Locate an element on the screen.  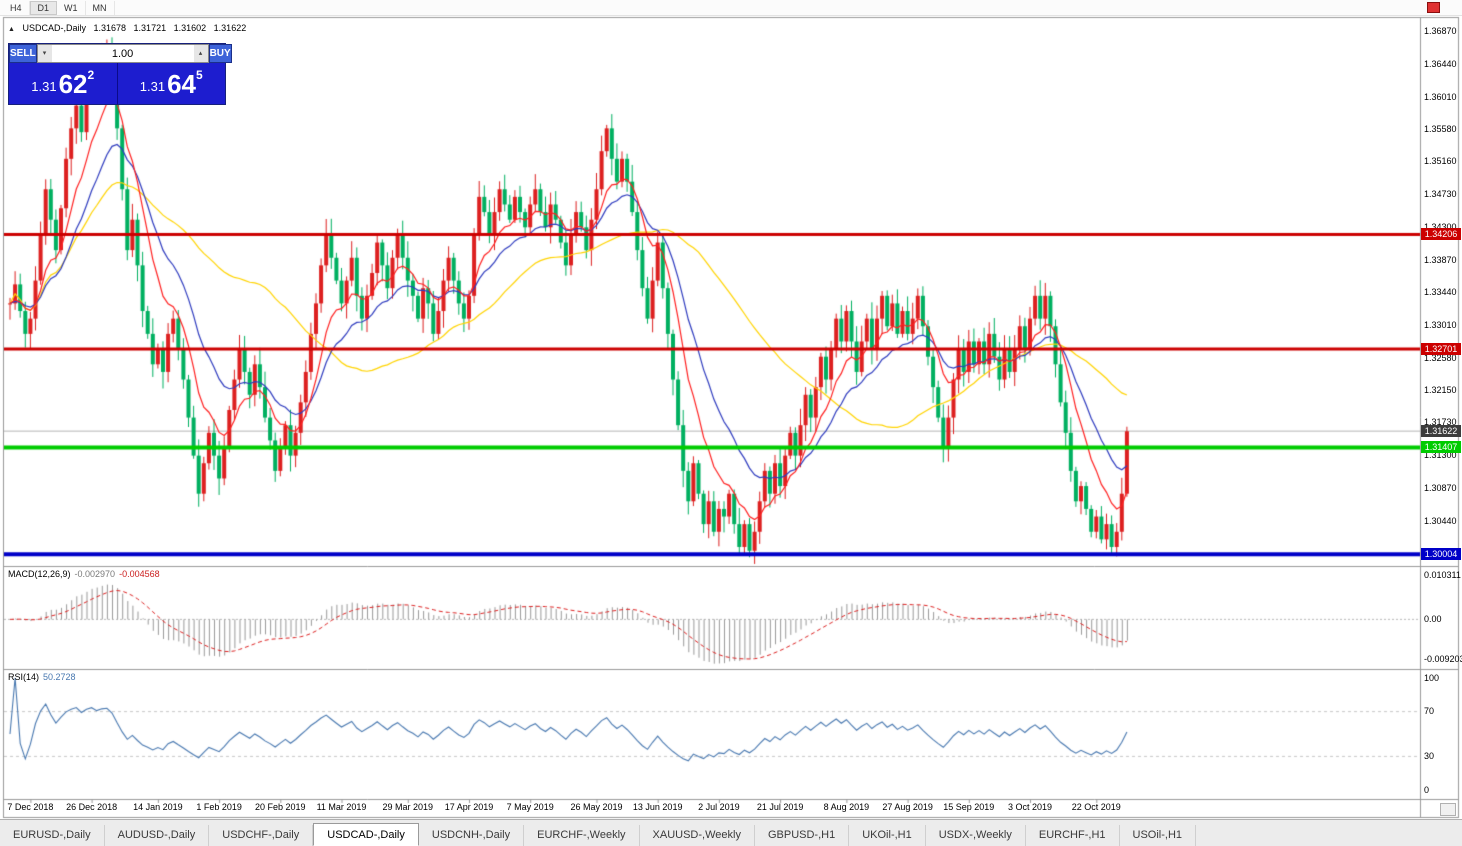
macd-signal-value: -0.004568 is located at coordinates (139, 574).